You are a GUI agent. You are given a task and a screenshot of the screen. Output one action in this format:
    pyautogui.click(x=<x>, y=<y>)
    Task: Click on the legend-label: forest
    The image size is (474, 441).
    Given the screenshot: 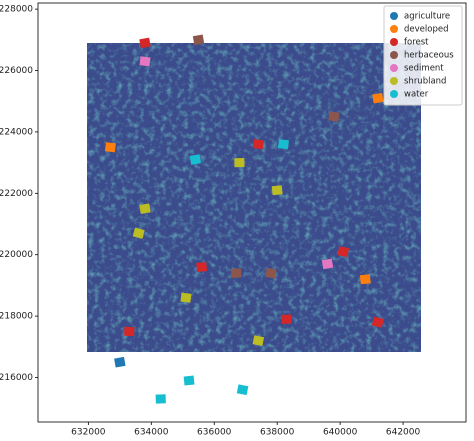 What is the action you would take?
    pyautogui.click(x=416, y=43)
    